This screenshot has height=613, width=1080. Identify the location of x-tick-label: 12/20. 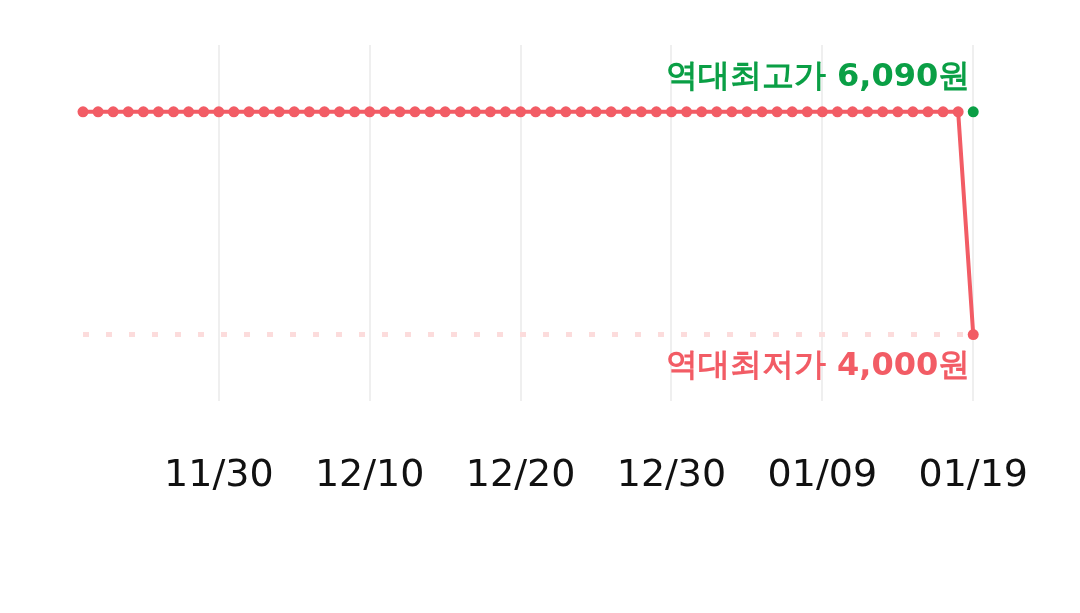
(520, 473).